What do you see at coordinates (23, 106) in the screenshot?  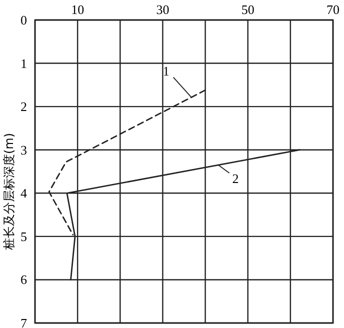 I see `y-tick-label: 2` at bounding box center [23, 106].